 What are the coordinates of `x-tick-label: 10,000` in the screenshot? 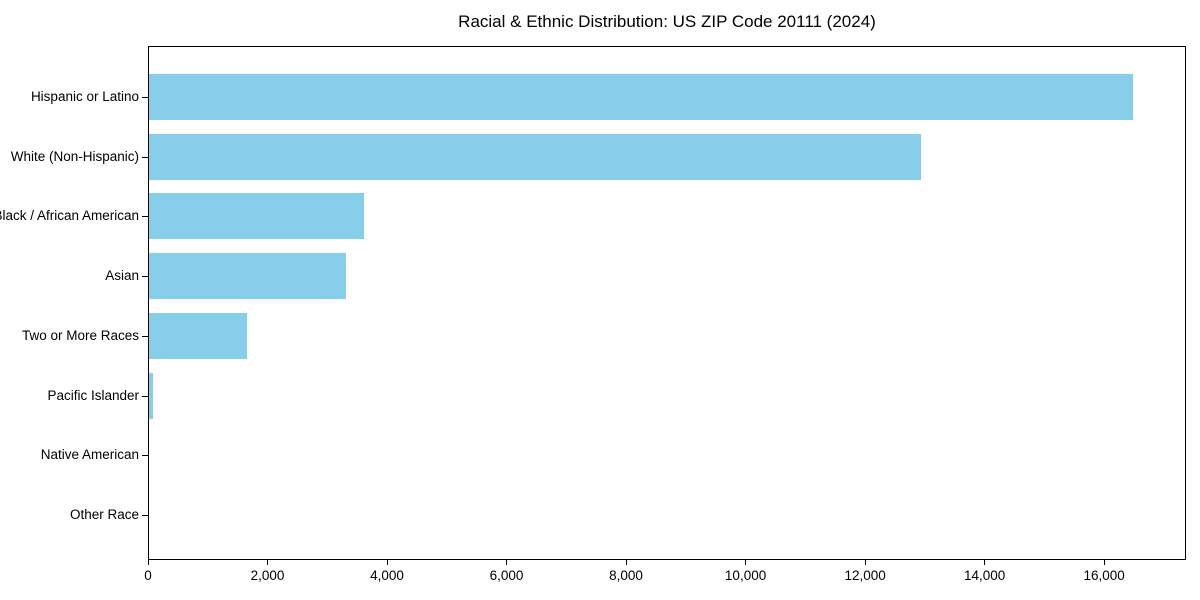 It's located at (745, 575).